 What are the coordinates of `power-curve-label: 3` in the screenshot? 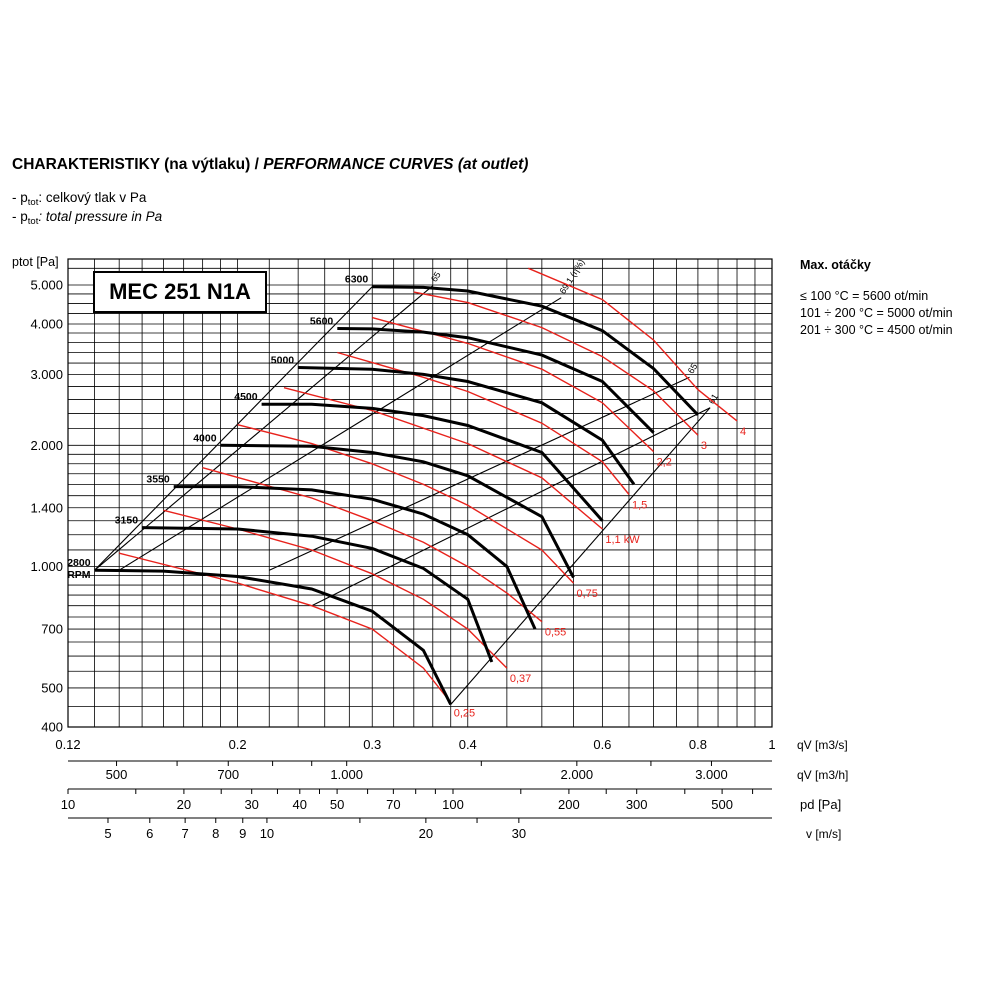 It's located at (704, 446).